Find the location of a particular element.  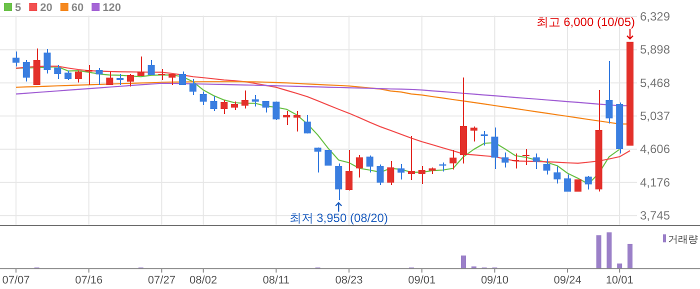

legend-label: 20 is located at coordinates (46, 8).